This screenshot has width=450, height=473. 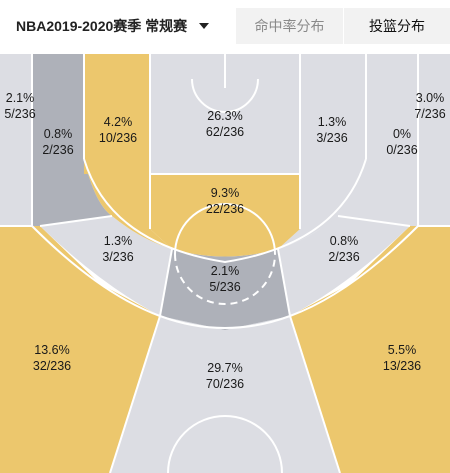 What do you see at coordinates (102, 26) in the screenshot?
I see `season-label: NBA2019-2020赛季 常规赛` at bounding box center [102, 26].